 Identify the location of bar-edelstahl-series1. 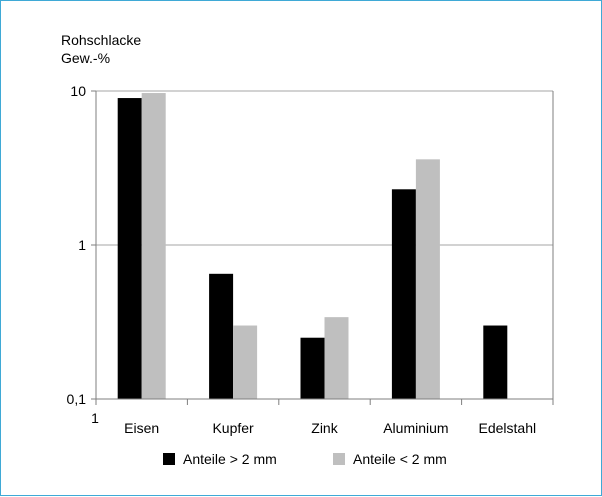
(495, 362).